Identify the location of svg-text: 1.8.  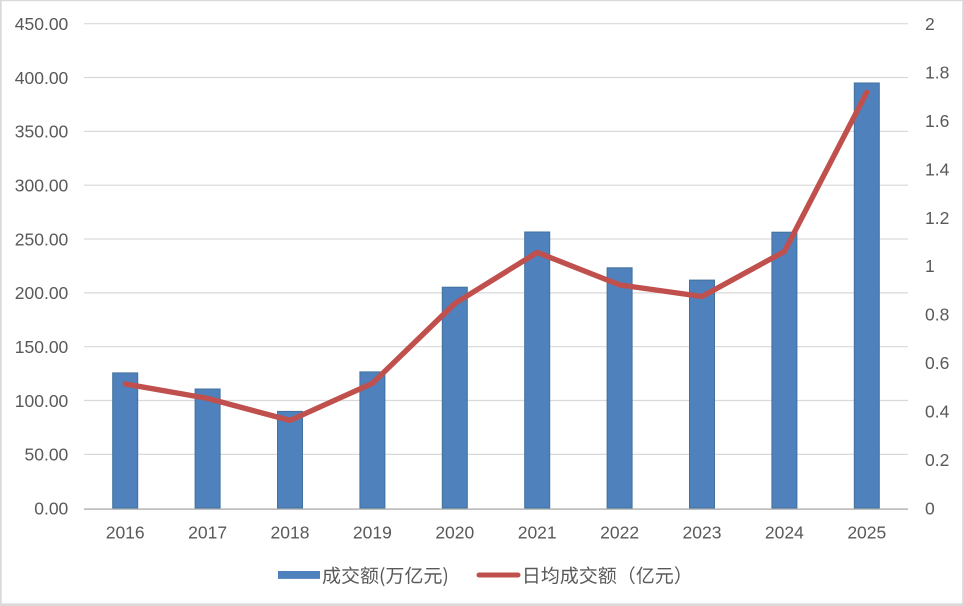
(937, 73).